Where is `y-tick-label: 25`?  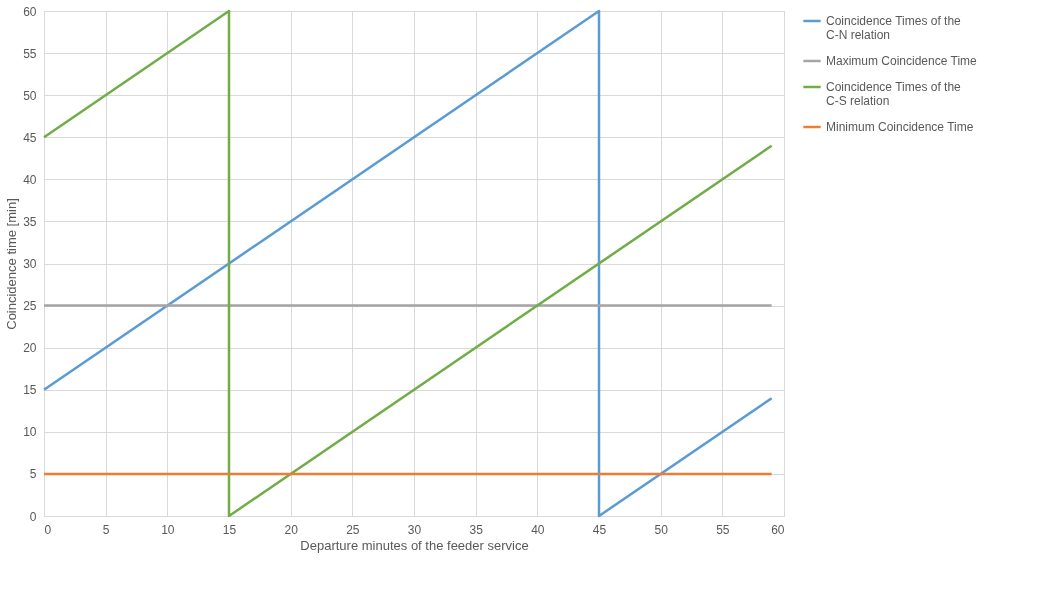
y-tick-label: 25 is located at coordinates (30, 306).